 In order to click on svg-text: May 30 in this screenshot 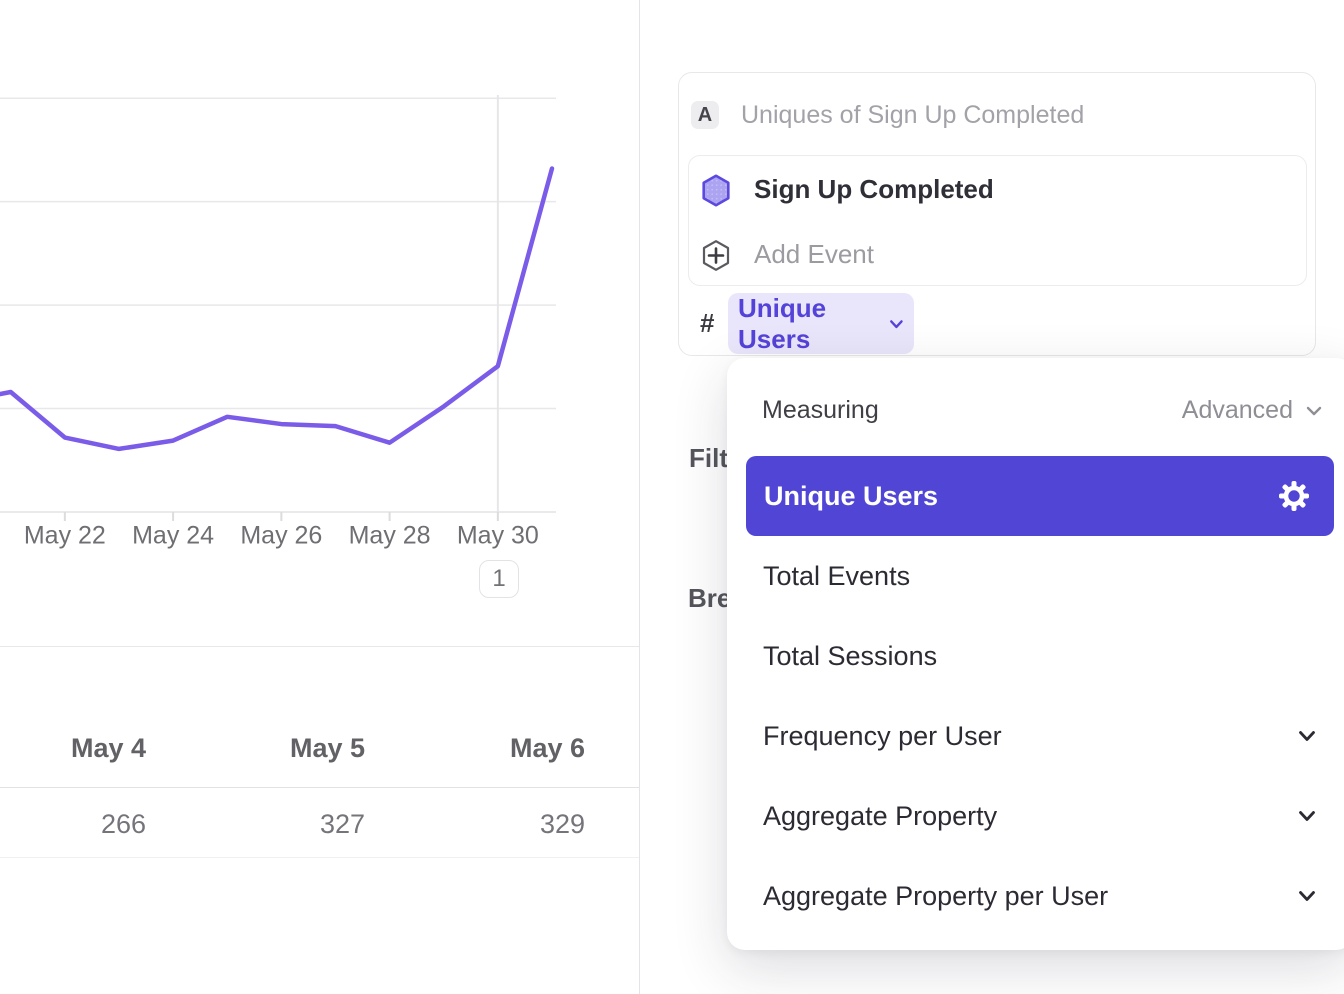, I will do `click(498, 536)`.